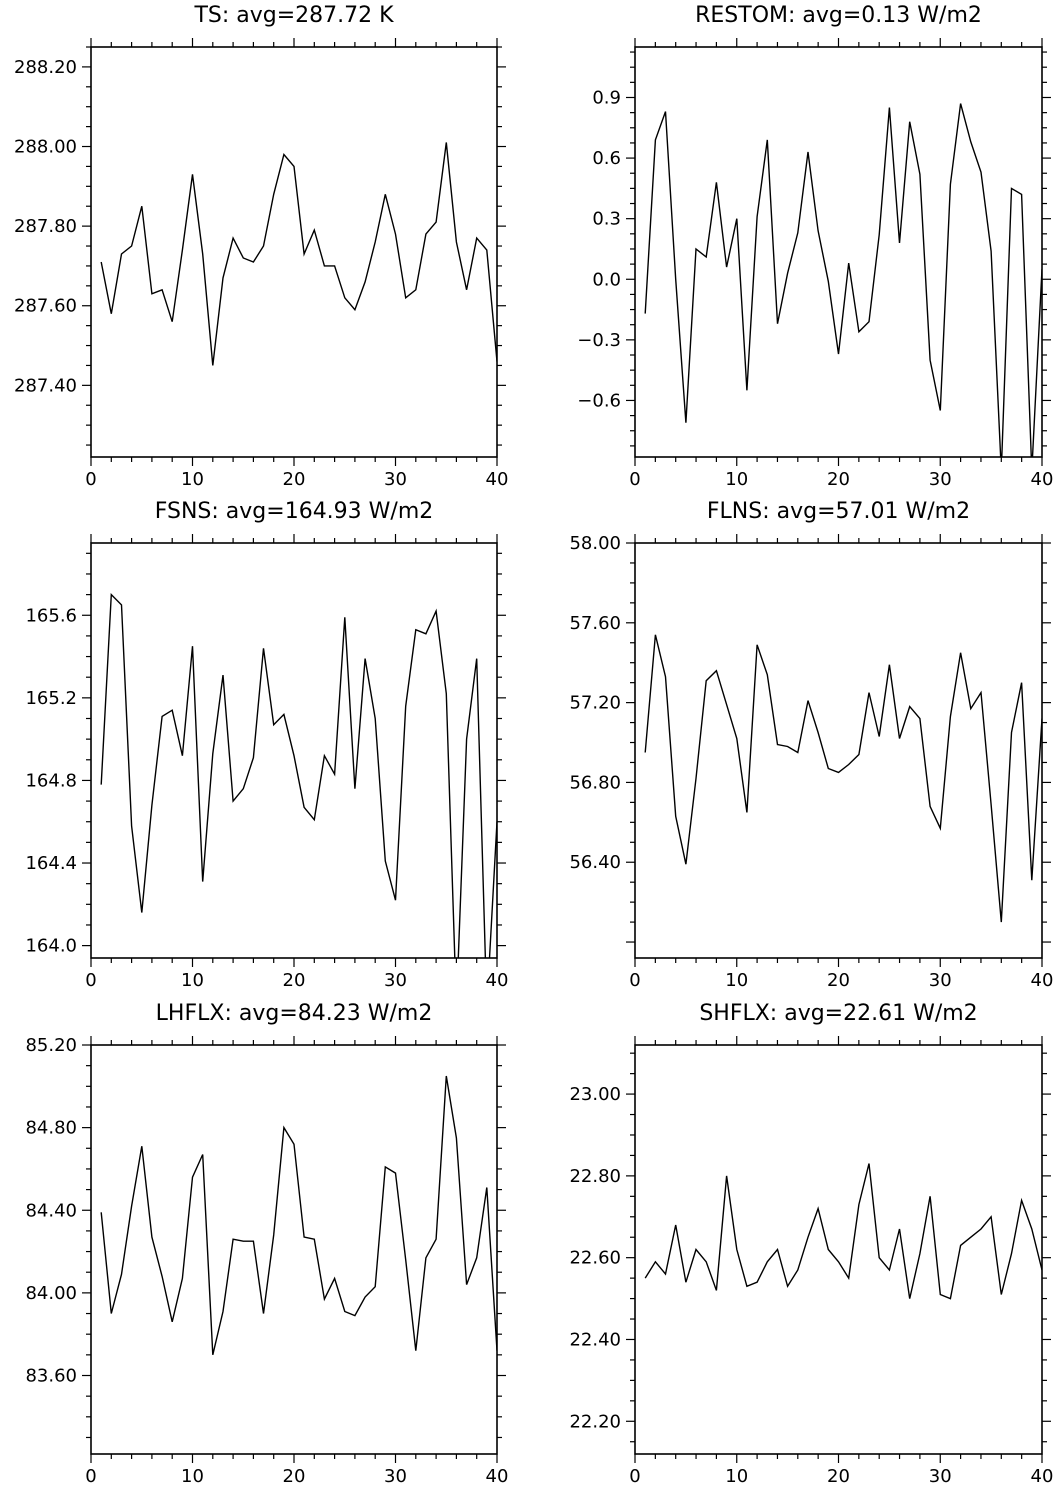  I want to click on y-tick-label: 288.00, so click(45, 147).